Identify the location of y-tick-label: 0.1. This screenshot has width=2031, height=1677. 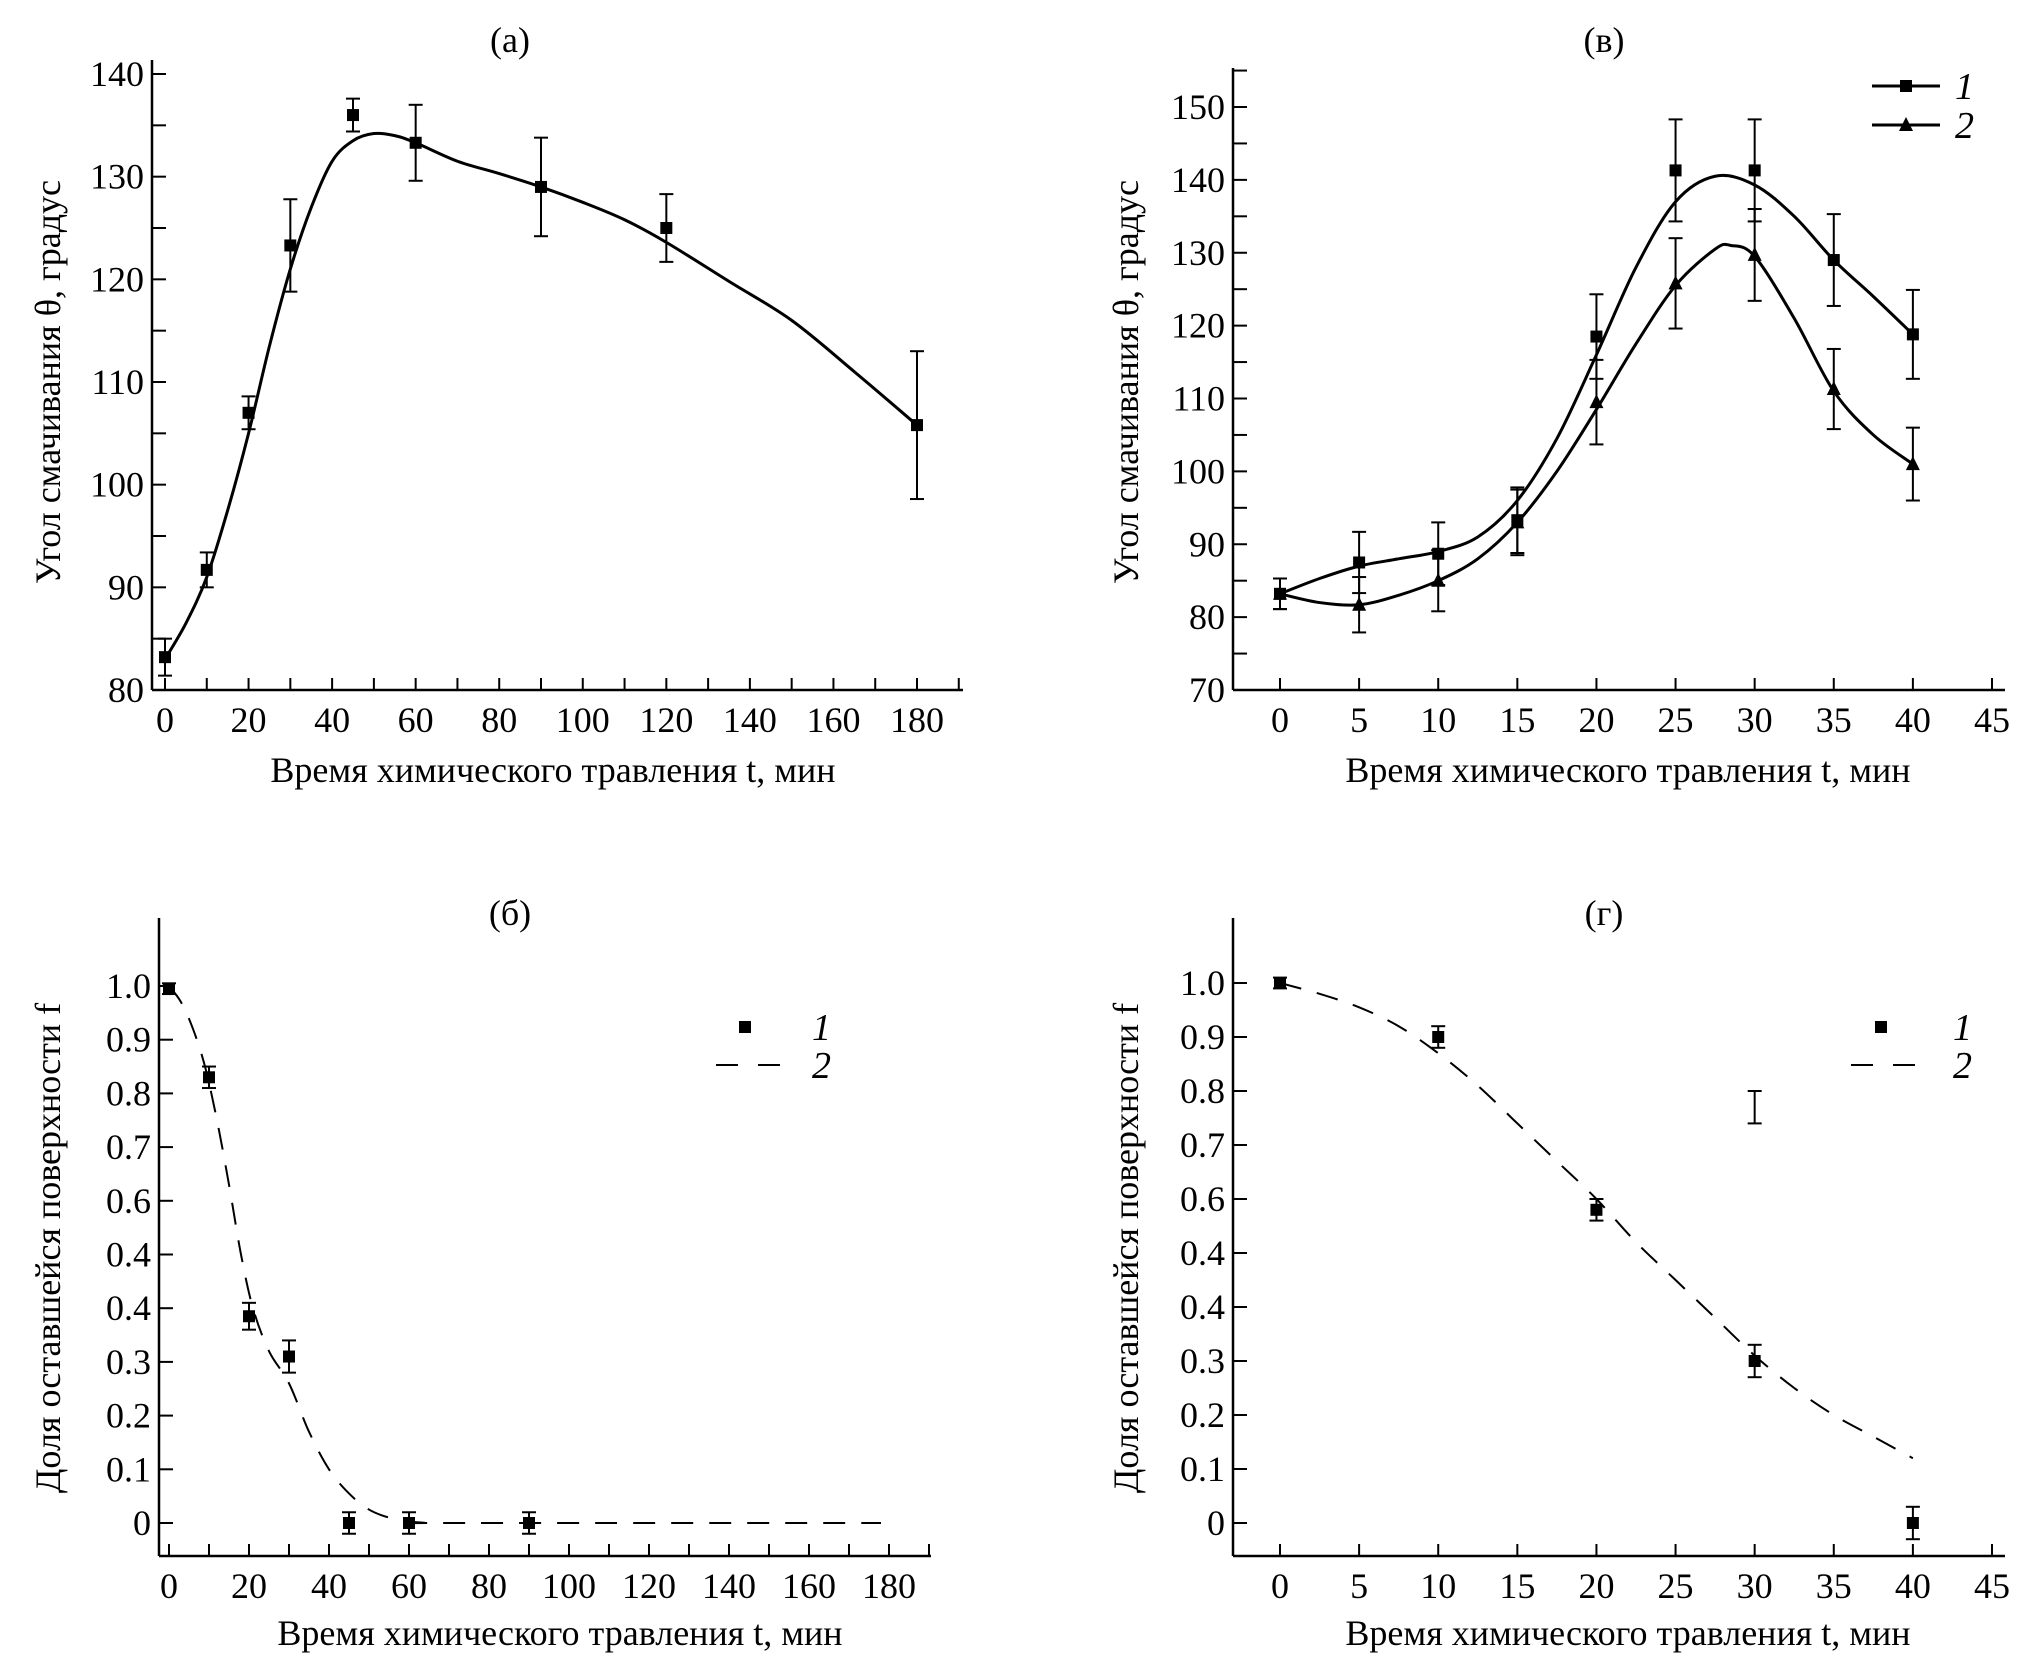
(128, 1469).